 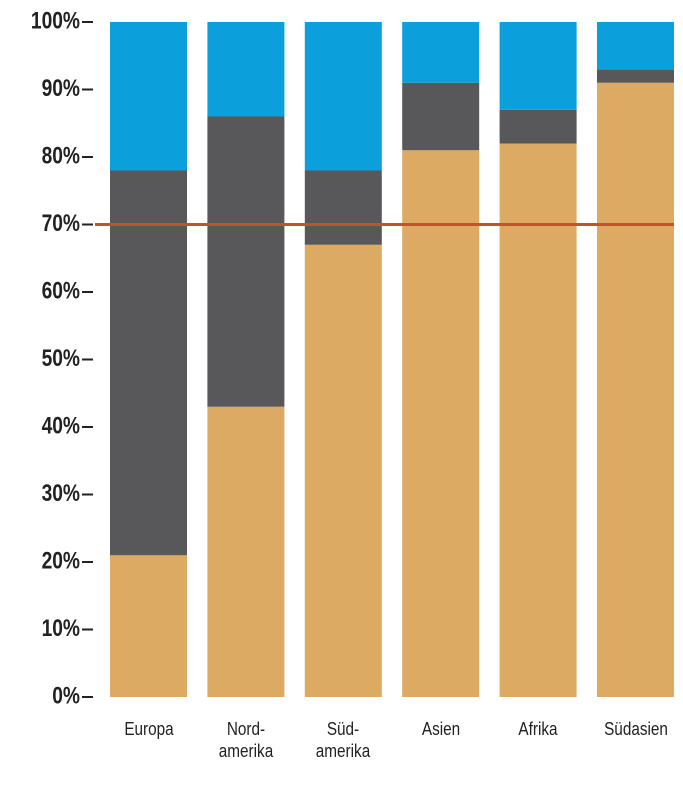 I want to click on y-tick-label: 30%, so click(x=61, y=493).